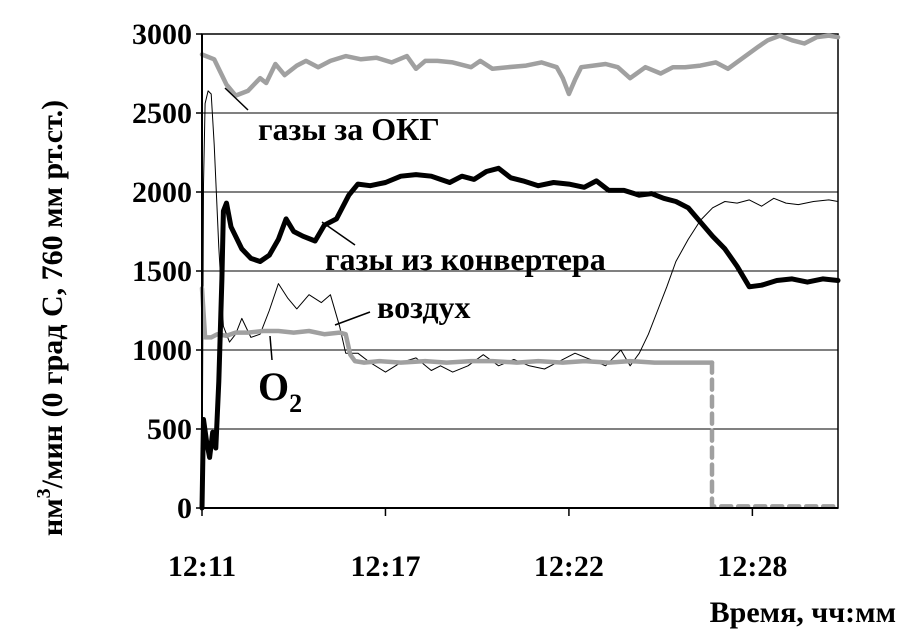 The image size is (904, 641). I want to click on y-axis-label: нм3/мин (0 град С, 760 мм рт.ст.), so click(51, 318).